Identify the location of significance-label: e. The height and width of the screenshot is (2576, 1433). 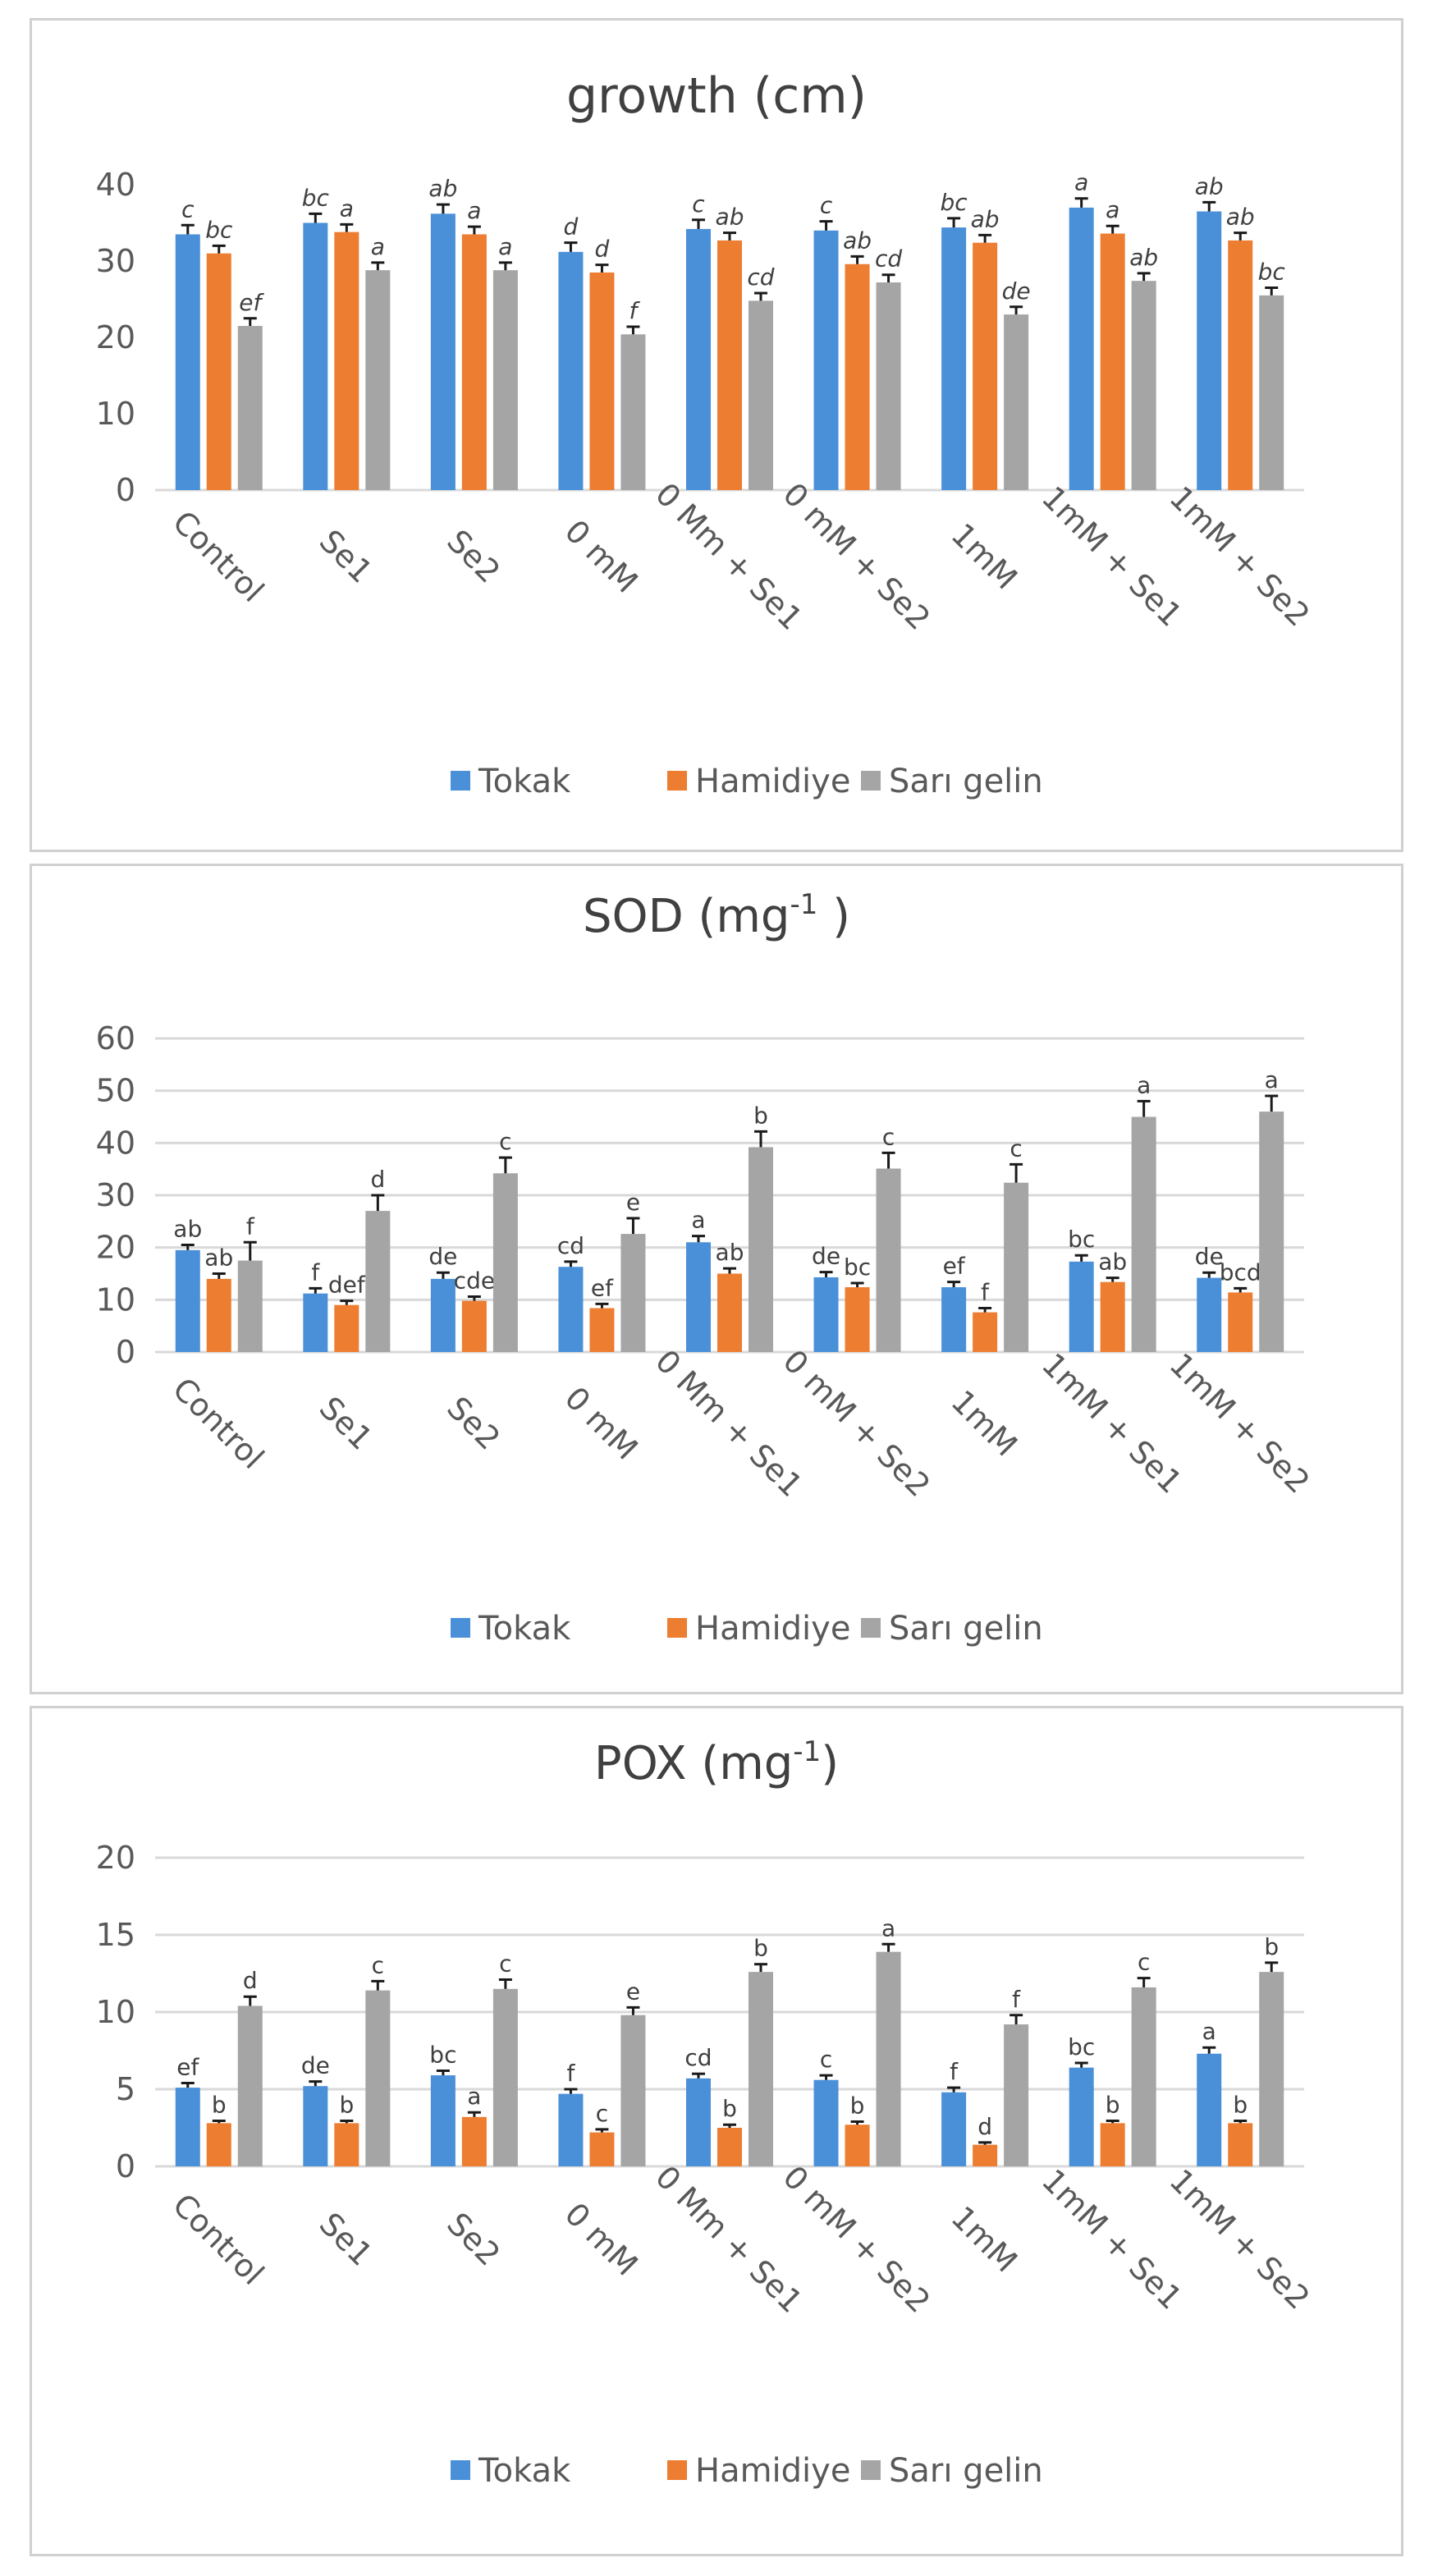
(633, 1203).